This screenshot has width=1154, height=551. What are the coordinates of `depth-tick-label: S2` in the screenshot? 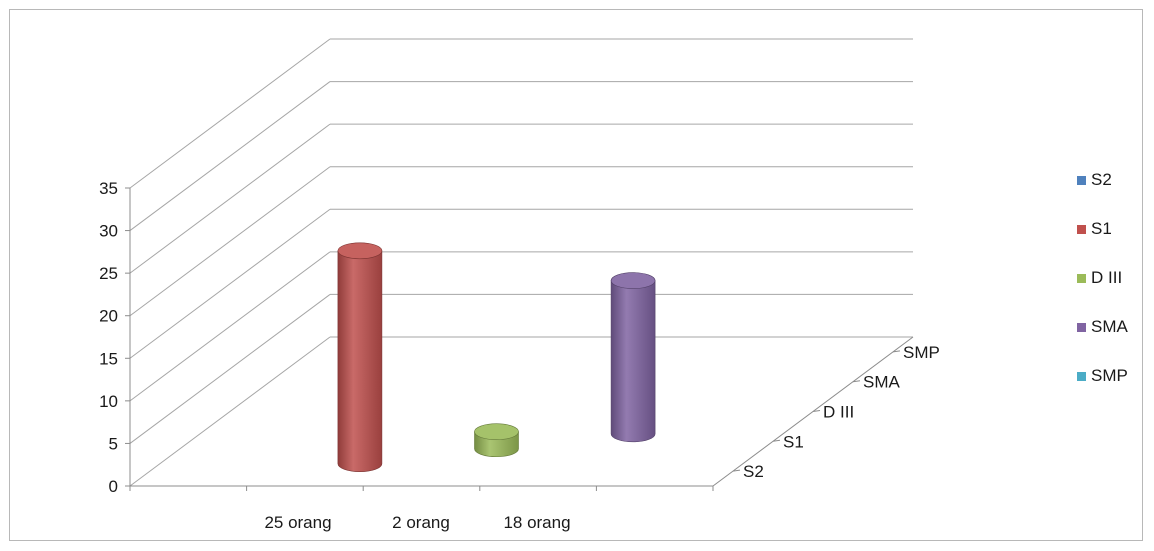 It's located at (753, 471).